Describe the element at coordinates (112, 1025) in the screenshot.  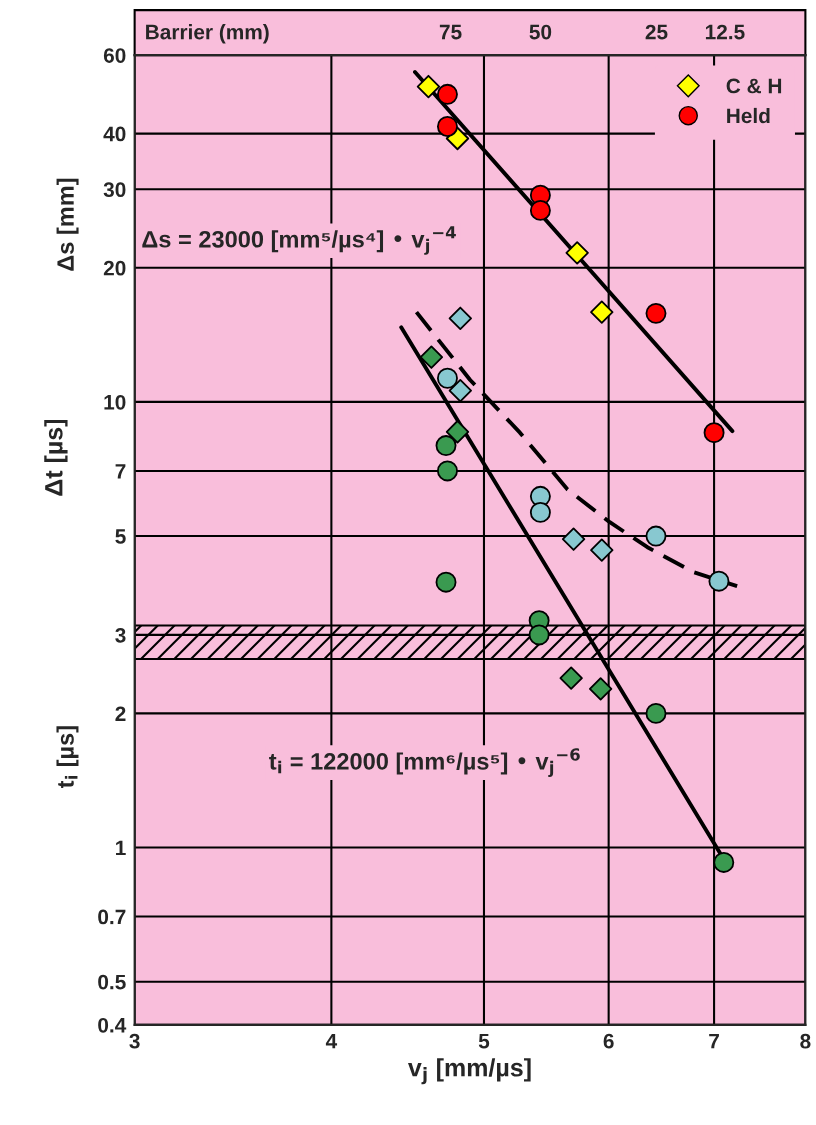
I see `y-tick-label: 0.4` at that location.